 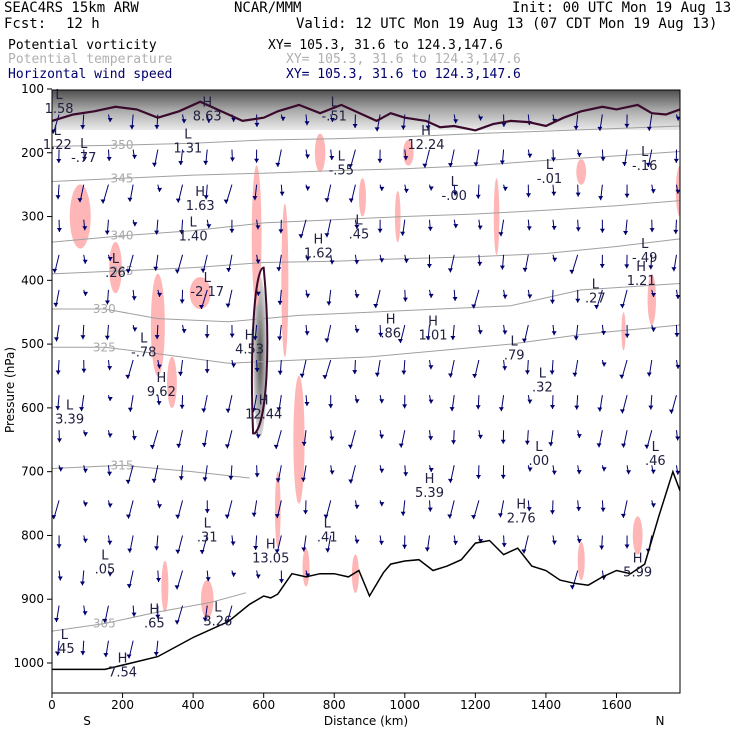 I want to click on isentrope-label: 305, so click(x=104, y=623).